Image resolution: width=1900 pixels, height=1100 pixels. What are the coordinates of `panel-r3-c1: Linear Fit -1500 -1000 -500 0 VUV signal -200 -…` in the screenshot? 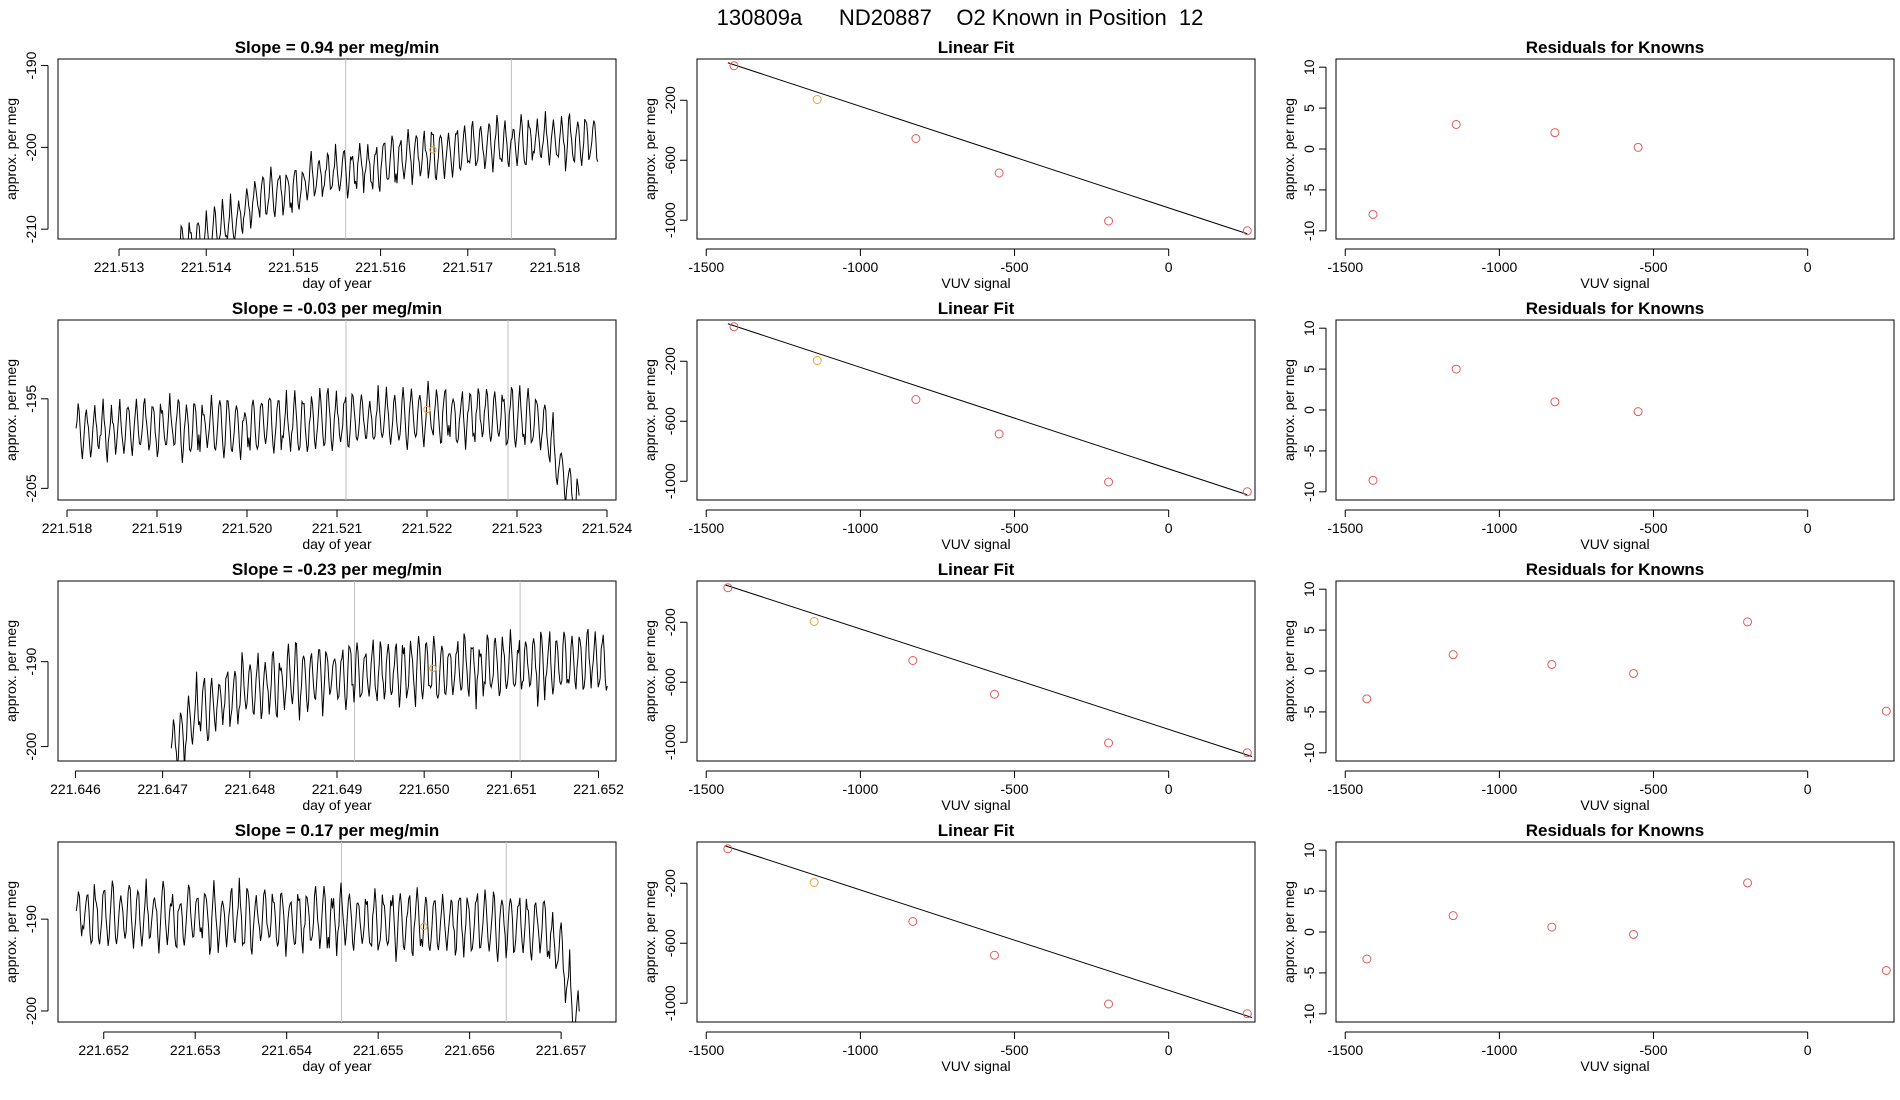 It's located at (949, 947).